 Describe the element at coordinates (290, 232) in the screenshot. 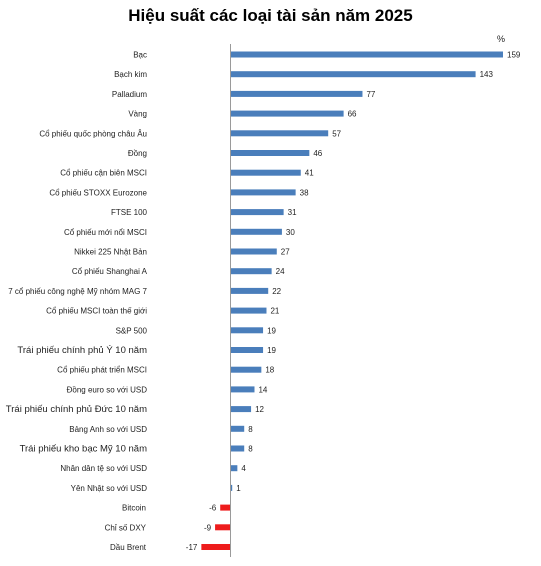

I see `value-label: 30` at that location.